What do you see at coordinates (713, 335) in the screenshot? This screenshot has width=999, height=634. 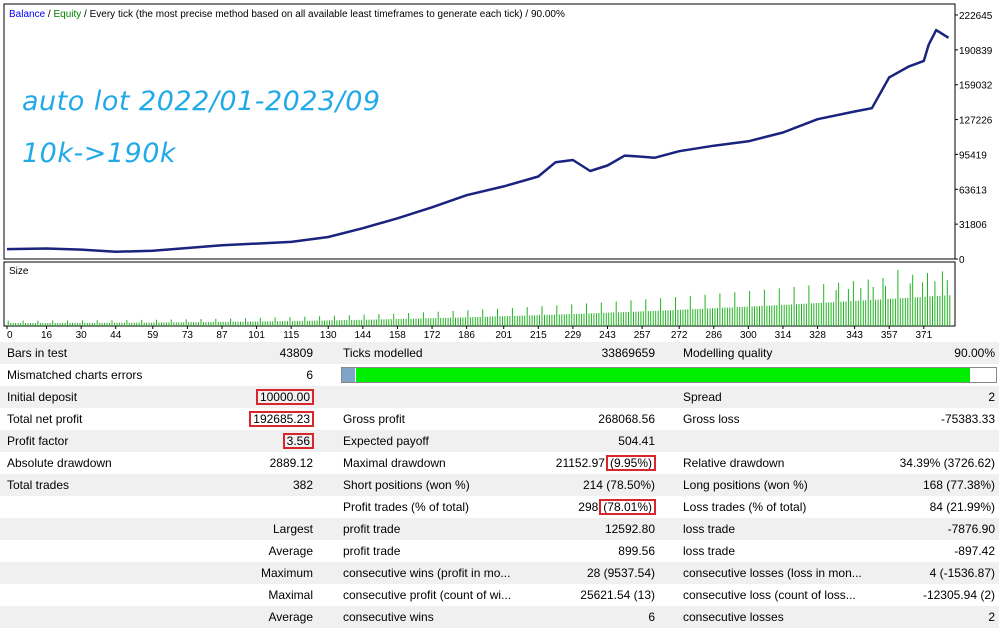 I see `x-tick-label: 286` at bounding box center [713, 335].